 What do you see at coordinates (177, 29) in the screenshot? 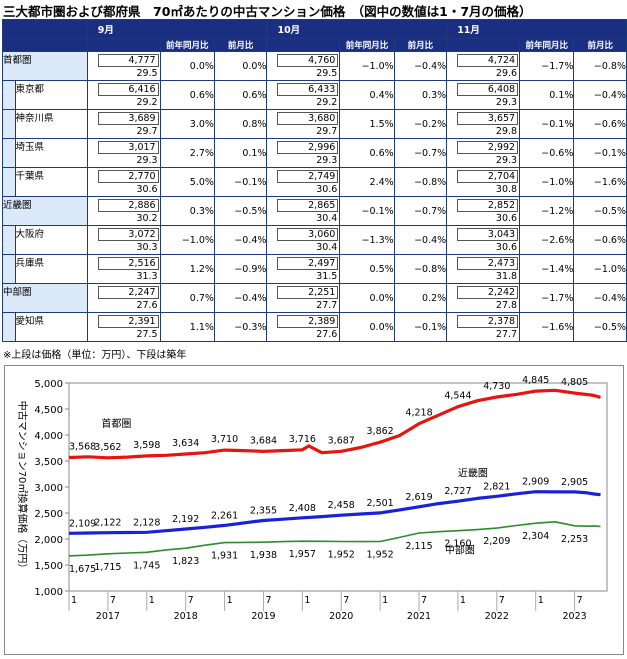
I see `month-header: 9月` at bounding box center [177, 29].